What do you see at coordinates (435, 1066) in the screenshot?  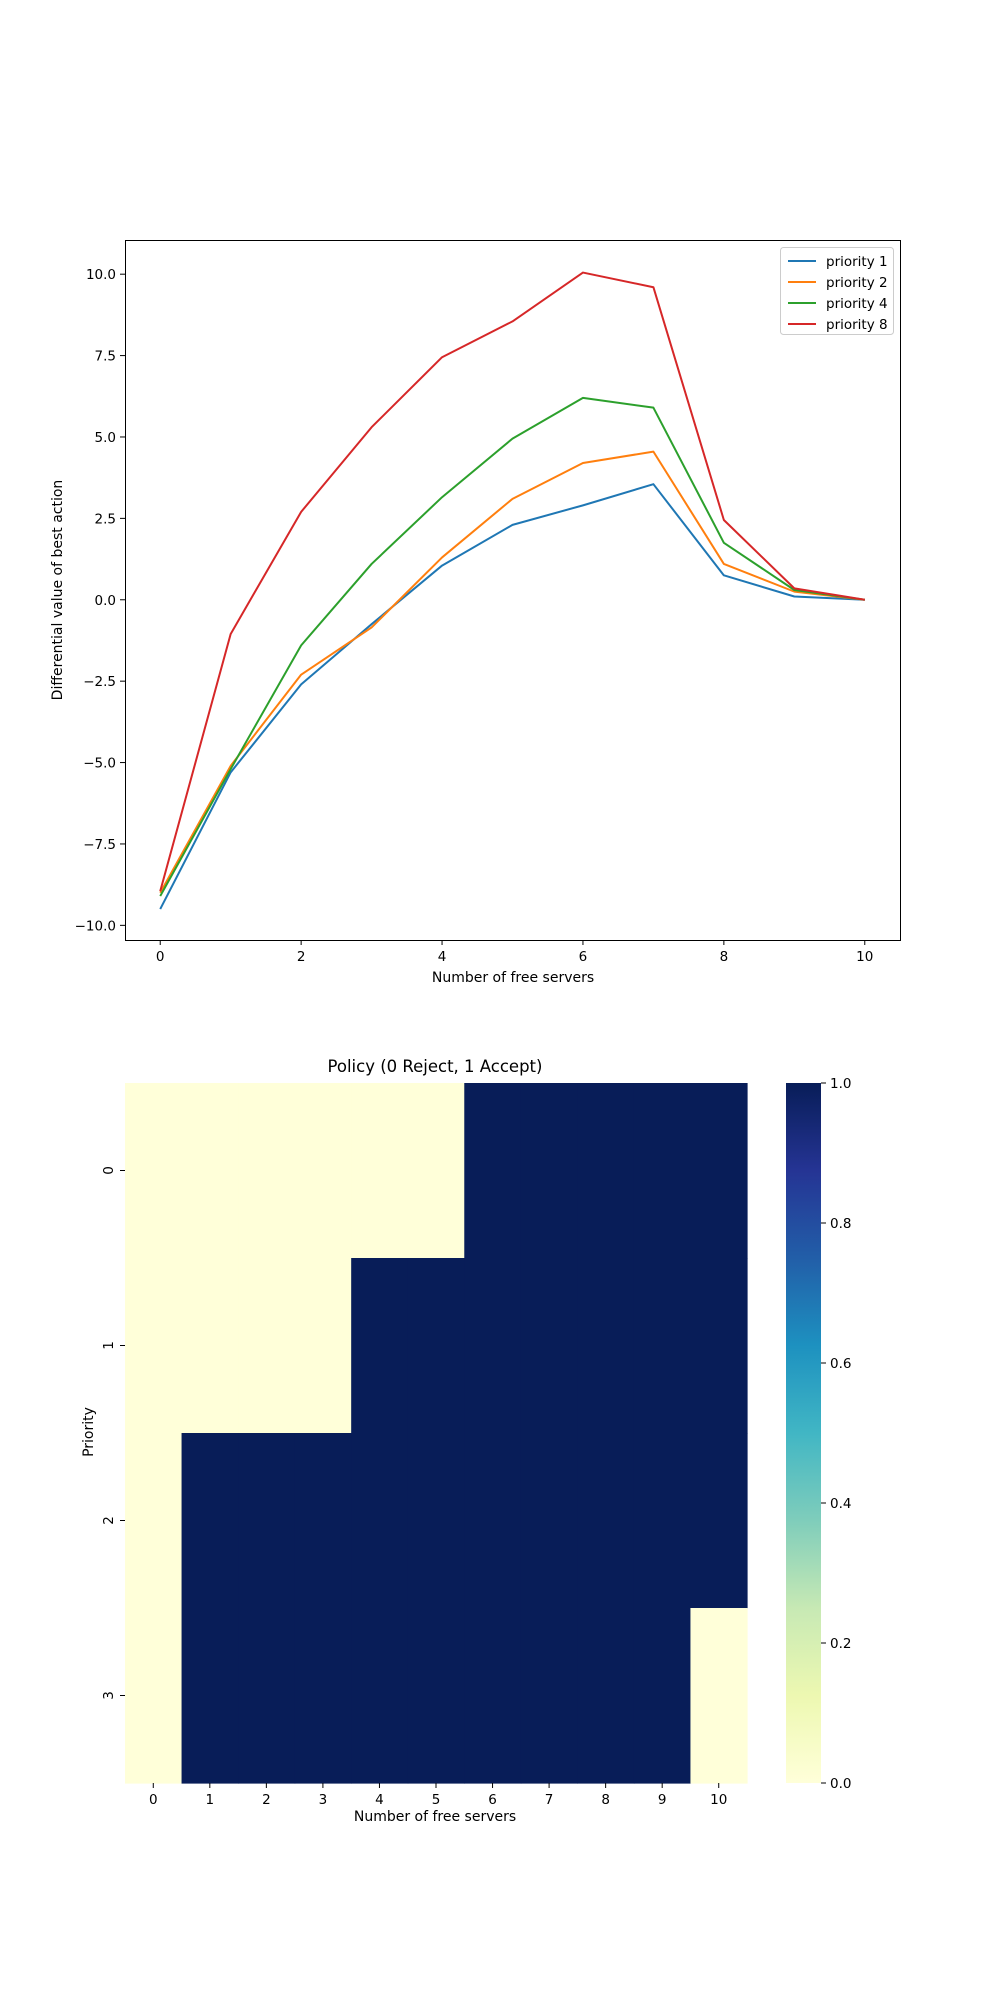 I see `heatmap-title: Policy (0 Reject, 1 Accept)` at bounding box center [435, 1066].